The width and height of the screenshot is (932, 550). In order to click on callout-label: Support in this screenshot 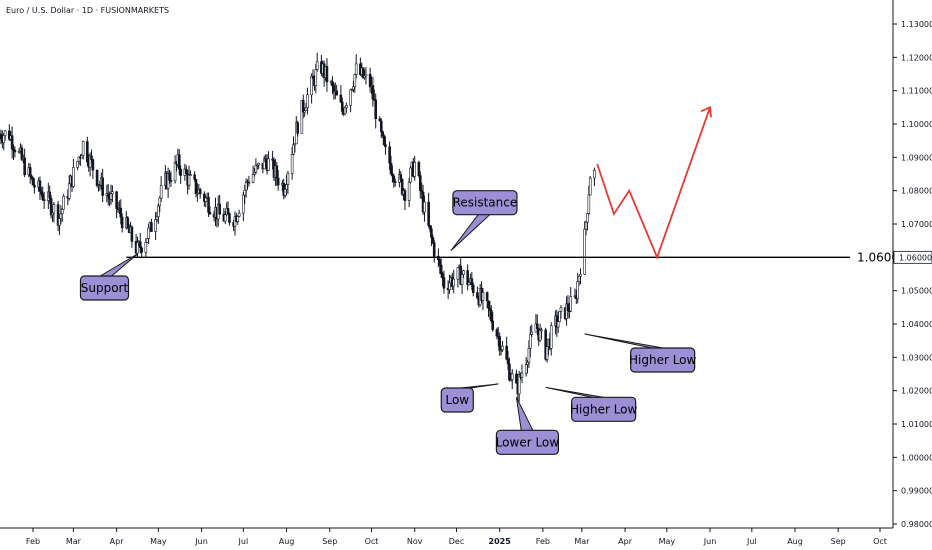, I will do `click(105, 288)`.